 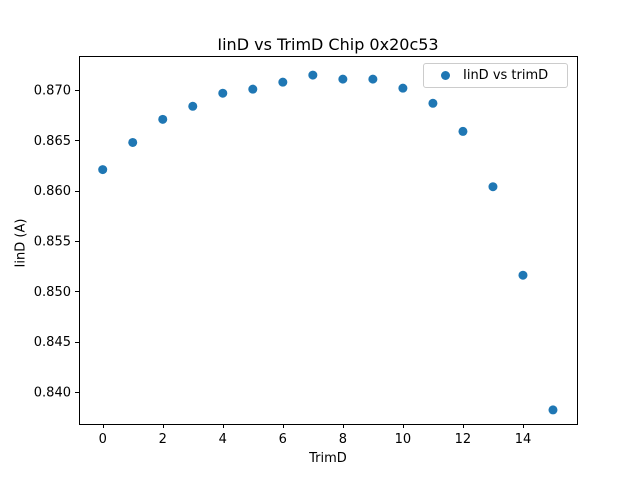 What do you see at coordinates (283, 439) in the screenshot?
I see `x-tick-label: 6` at bounding box center [283, 439].